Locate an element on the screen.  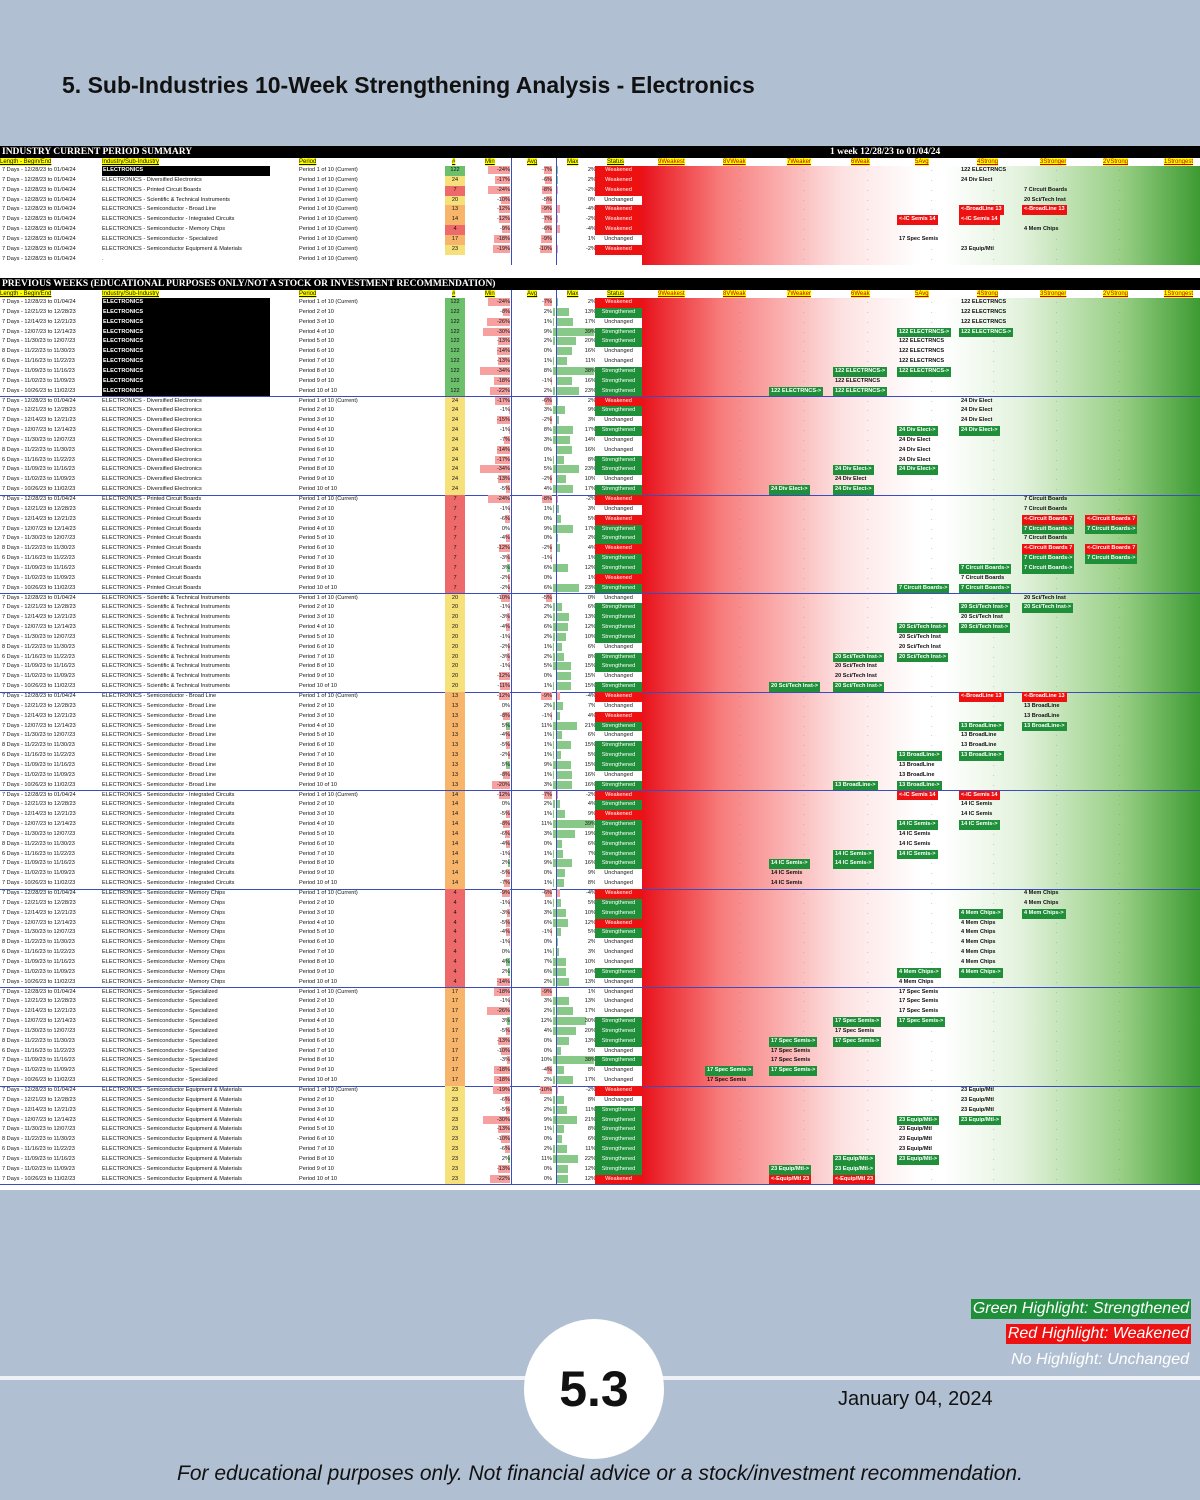
row-period: Period 1 of 10 (Current) is located at coordinates (328, 199).